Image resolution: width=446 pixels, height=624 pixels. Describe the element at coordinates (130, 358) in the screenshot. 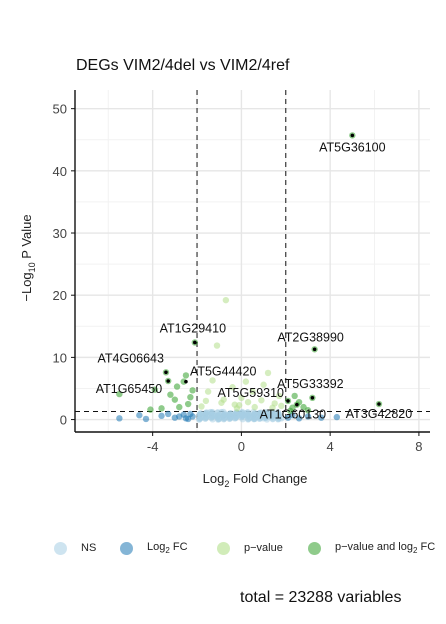

I see `gene-label: AT4G06643` at that location.